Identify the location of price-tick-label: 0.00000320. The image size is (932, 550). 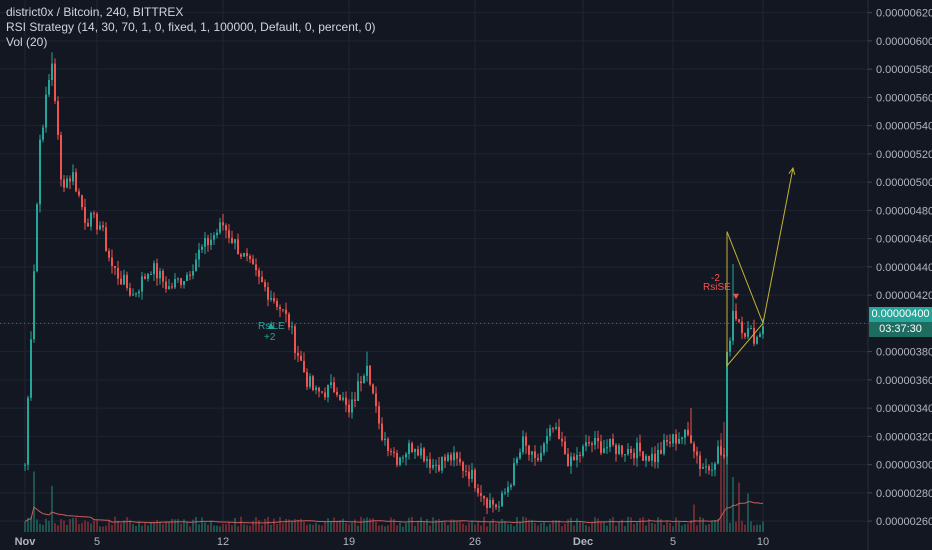
(904, 437).